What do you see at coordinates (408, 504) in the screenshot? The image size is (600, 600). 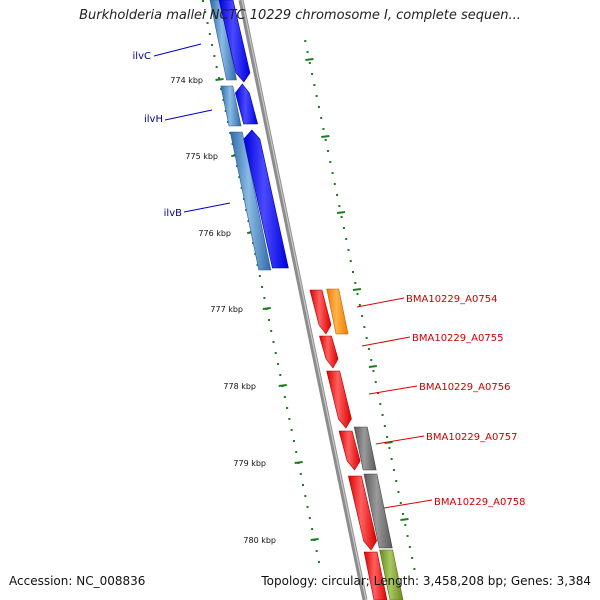 I see `connector-A0758` at bounding box center [408, 504].